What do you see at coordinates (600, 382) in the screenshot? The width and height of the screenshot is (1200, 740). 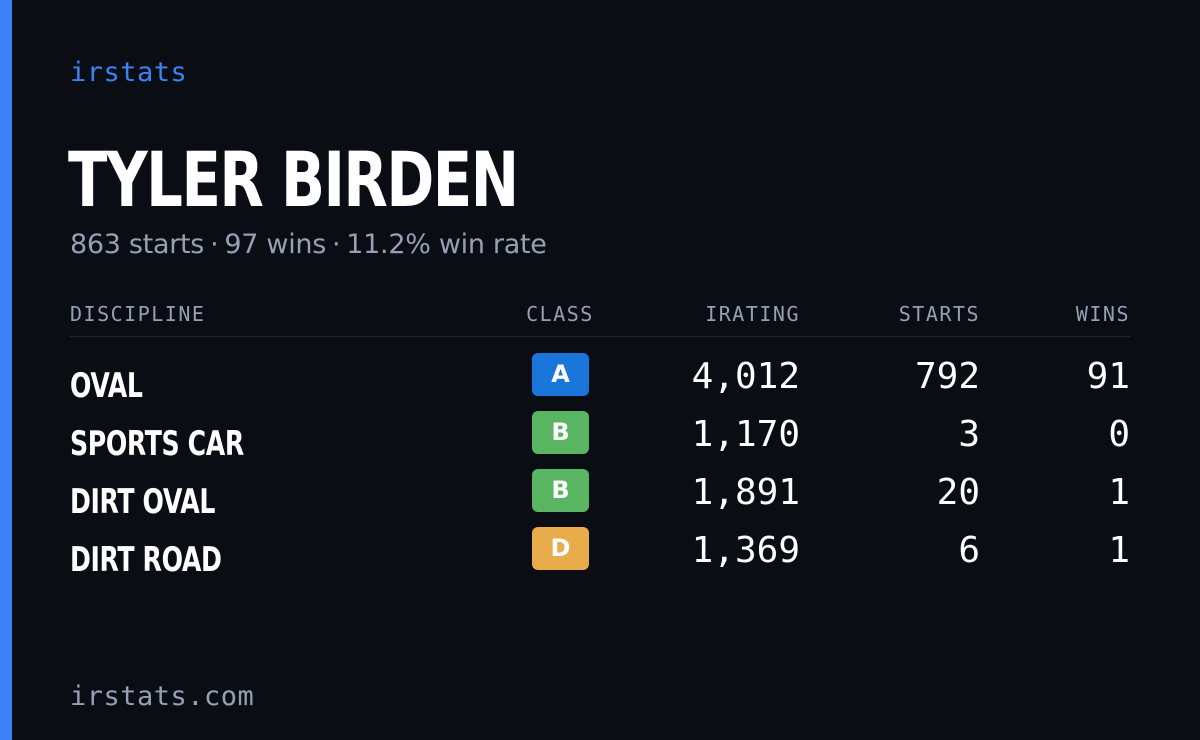 I see `table-row: OVAL A 4,012 792 91` at bounding box center [600, 382].